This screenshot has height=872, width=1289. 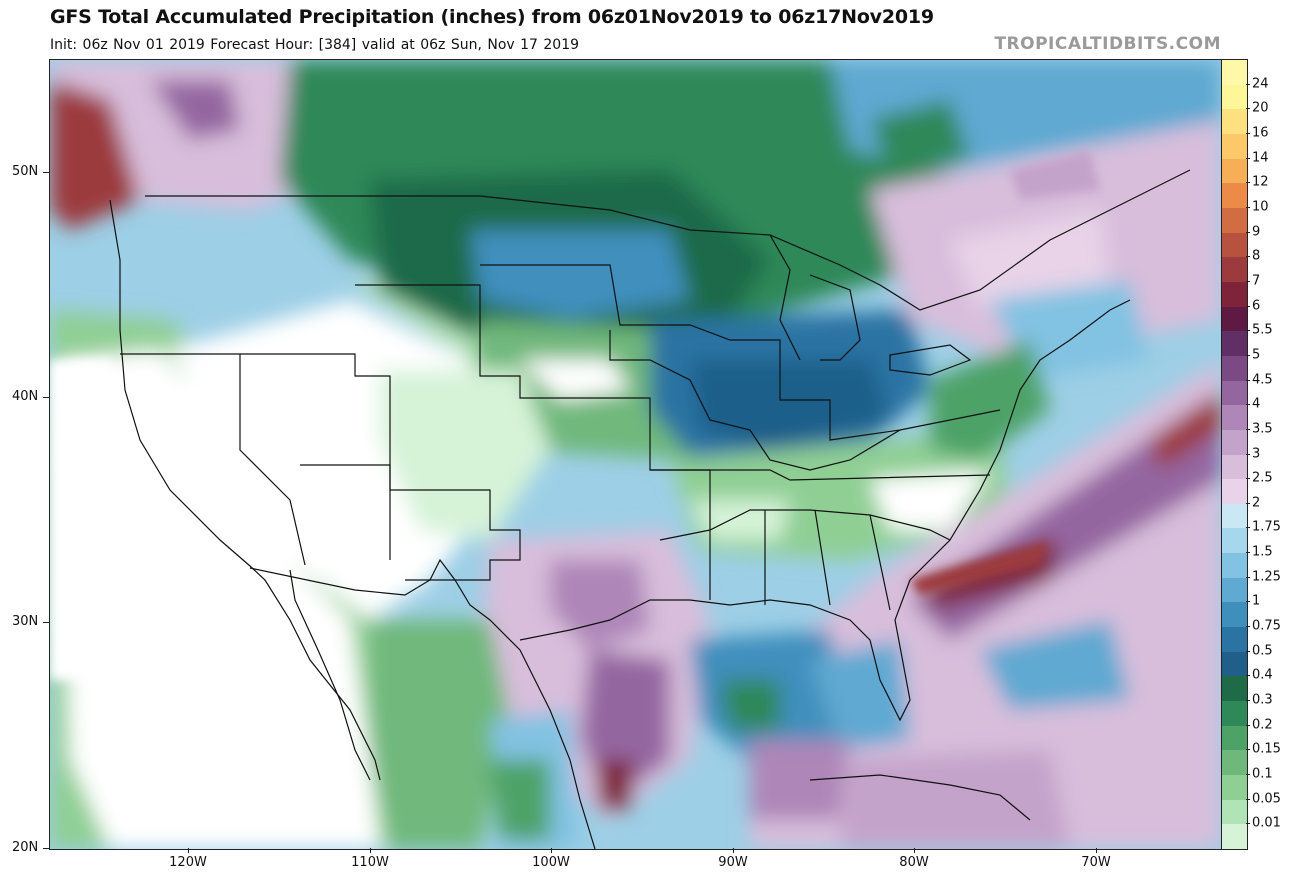 I want to click on colorbar-label: 10, so click(x=1260, y=207).